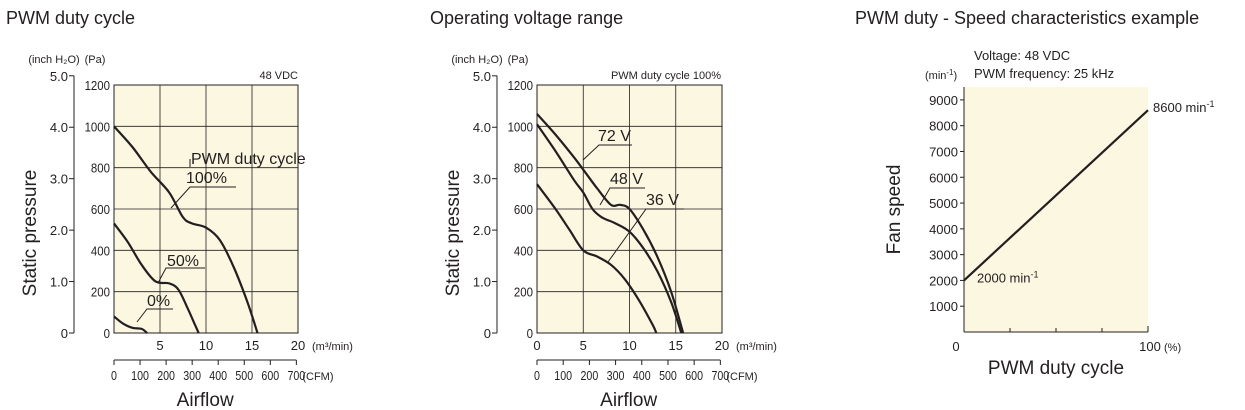  I want to click on chart3-ytick: 5000, so click(943, 203).